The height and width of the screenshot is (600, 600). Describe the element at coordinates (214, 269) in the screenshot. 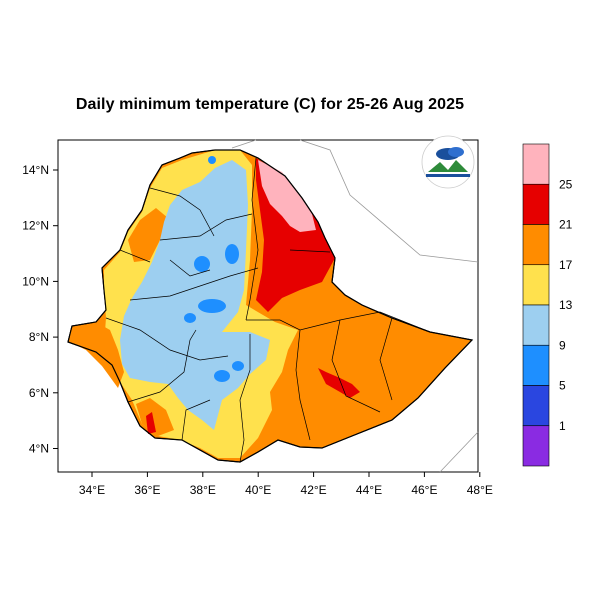

I see `zone-mid-blue` at that location.